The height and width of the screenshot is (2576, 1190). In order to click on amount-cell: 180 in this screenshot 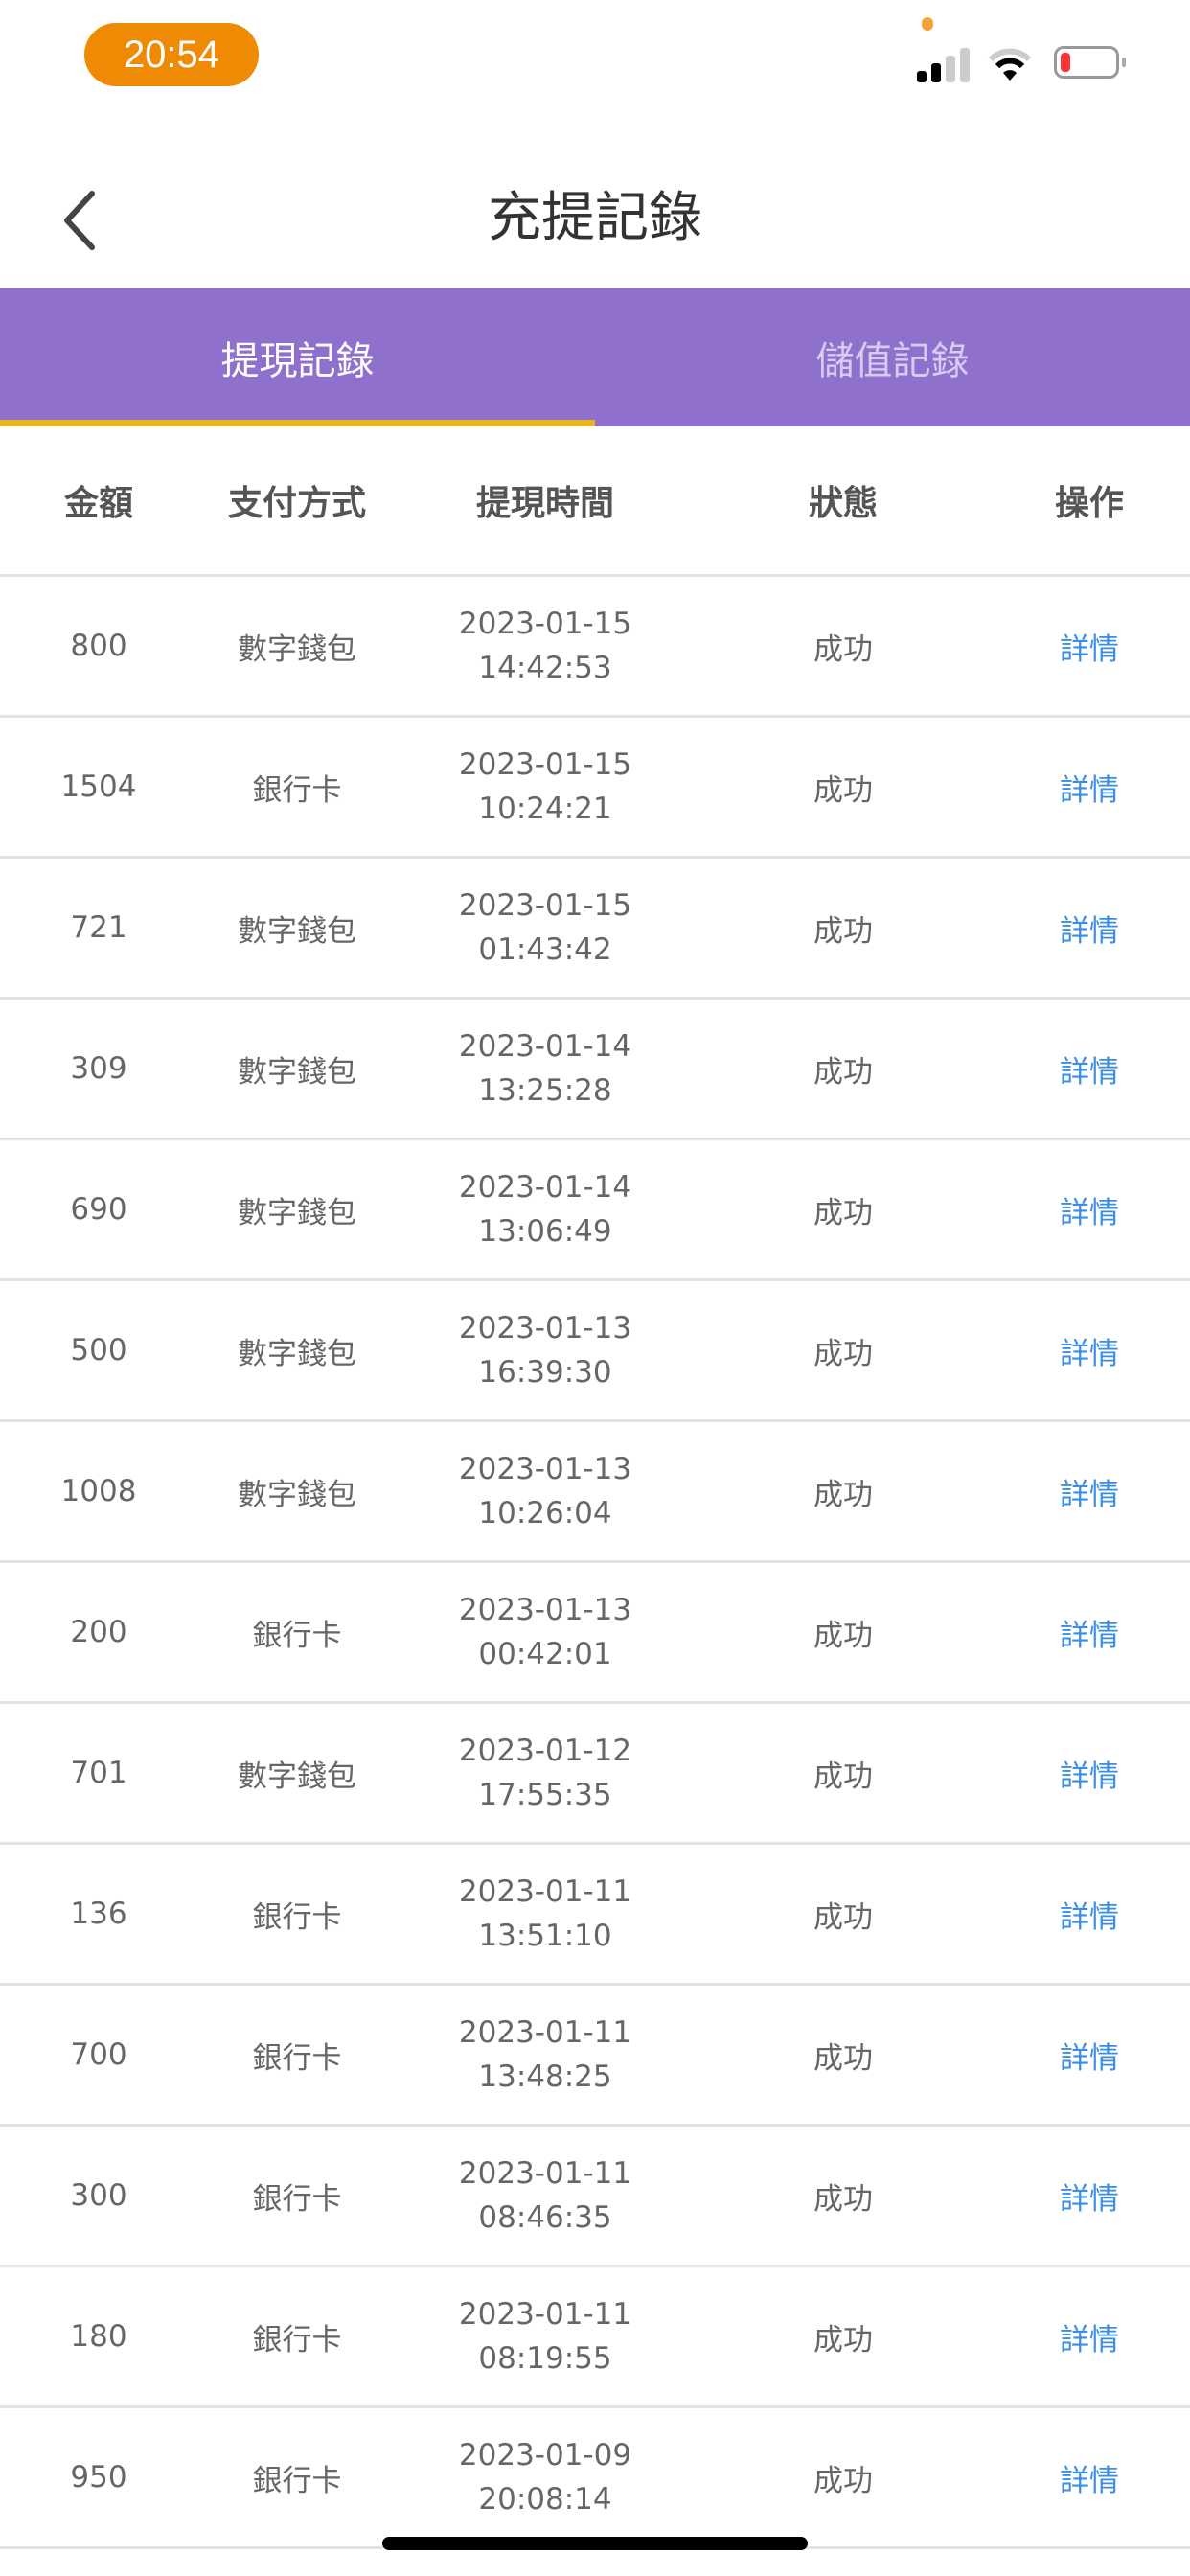, I will do `click(99, 2336)`.